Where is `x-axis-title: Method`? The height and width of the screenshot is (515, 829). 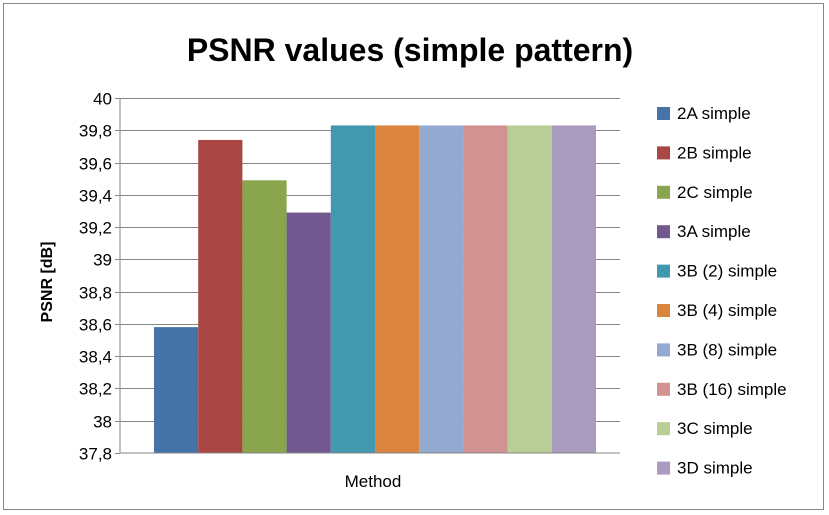
x-axis-title: Method is located at coordinates (373, 481).